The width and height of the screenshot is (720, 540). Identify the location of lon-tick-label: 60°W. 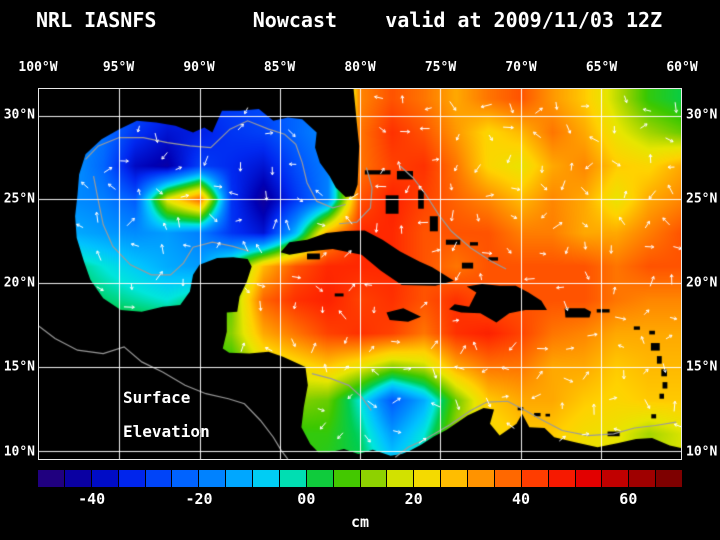
(682, 67).